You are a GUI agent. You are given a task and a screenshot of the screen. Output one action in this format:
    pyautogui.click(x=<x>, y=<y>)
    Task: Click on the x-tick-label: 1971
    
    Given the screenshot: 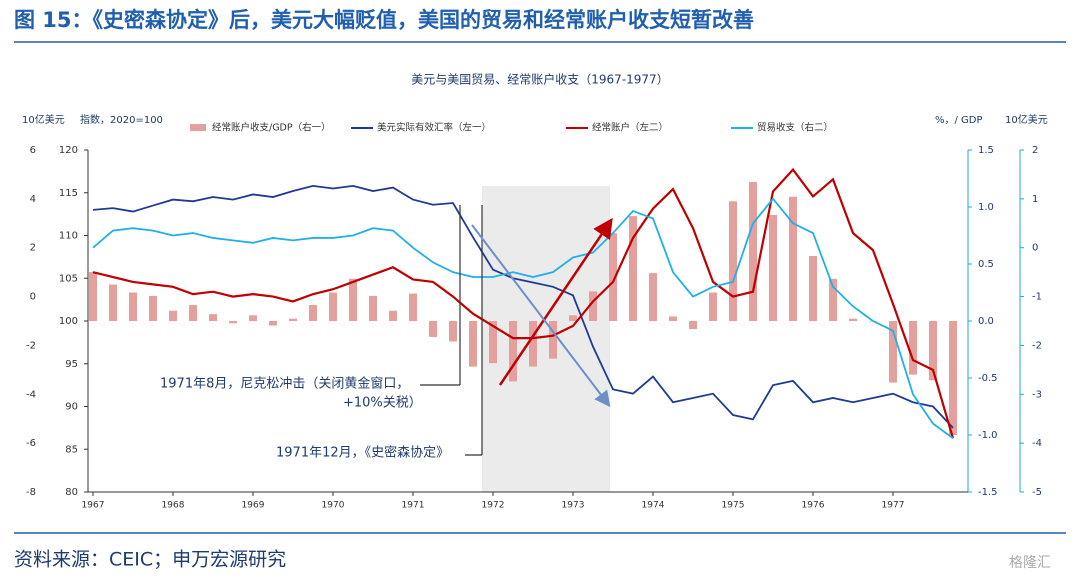 What is the action you would take?
    pyautogui.click(x=413, y=506)
    